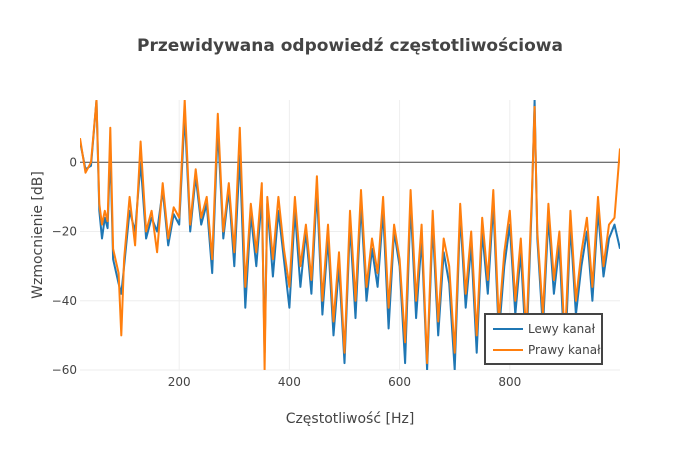 Image resolution: width=700 pixels, height=454 pixels. I want to click on y-axis-title: Wzmocnienie [dB], so click(38, 235).